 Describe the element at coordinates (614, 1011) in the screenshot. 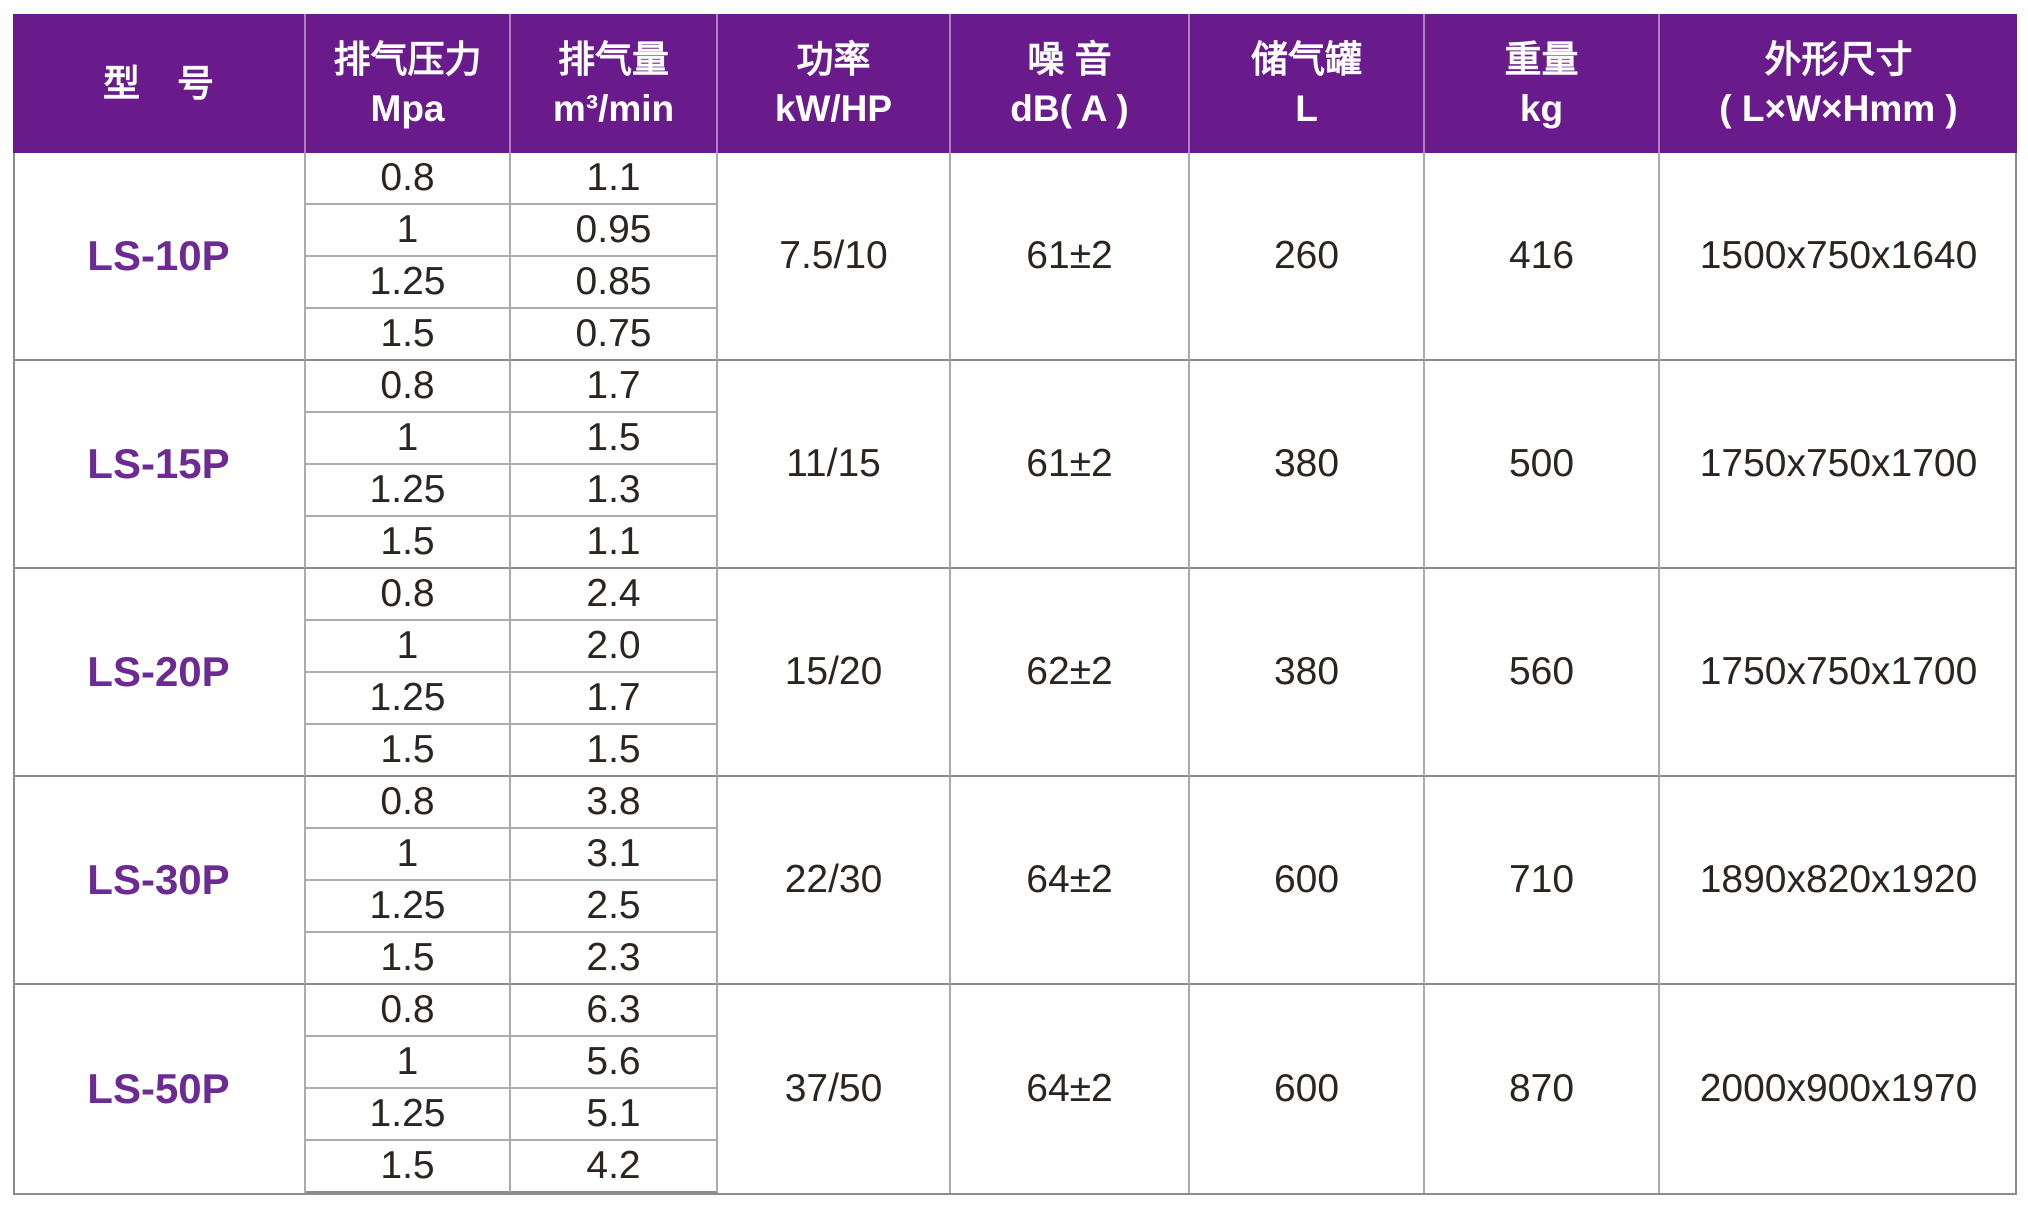

I see `volume-cell: 6.3` at that location.